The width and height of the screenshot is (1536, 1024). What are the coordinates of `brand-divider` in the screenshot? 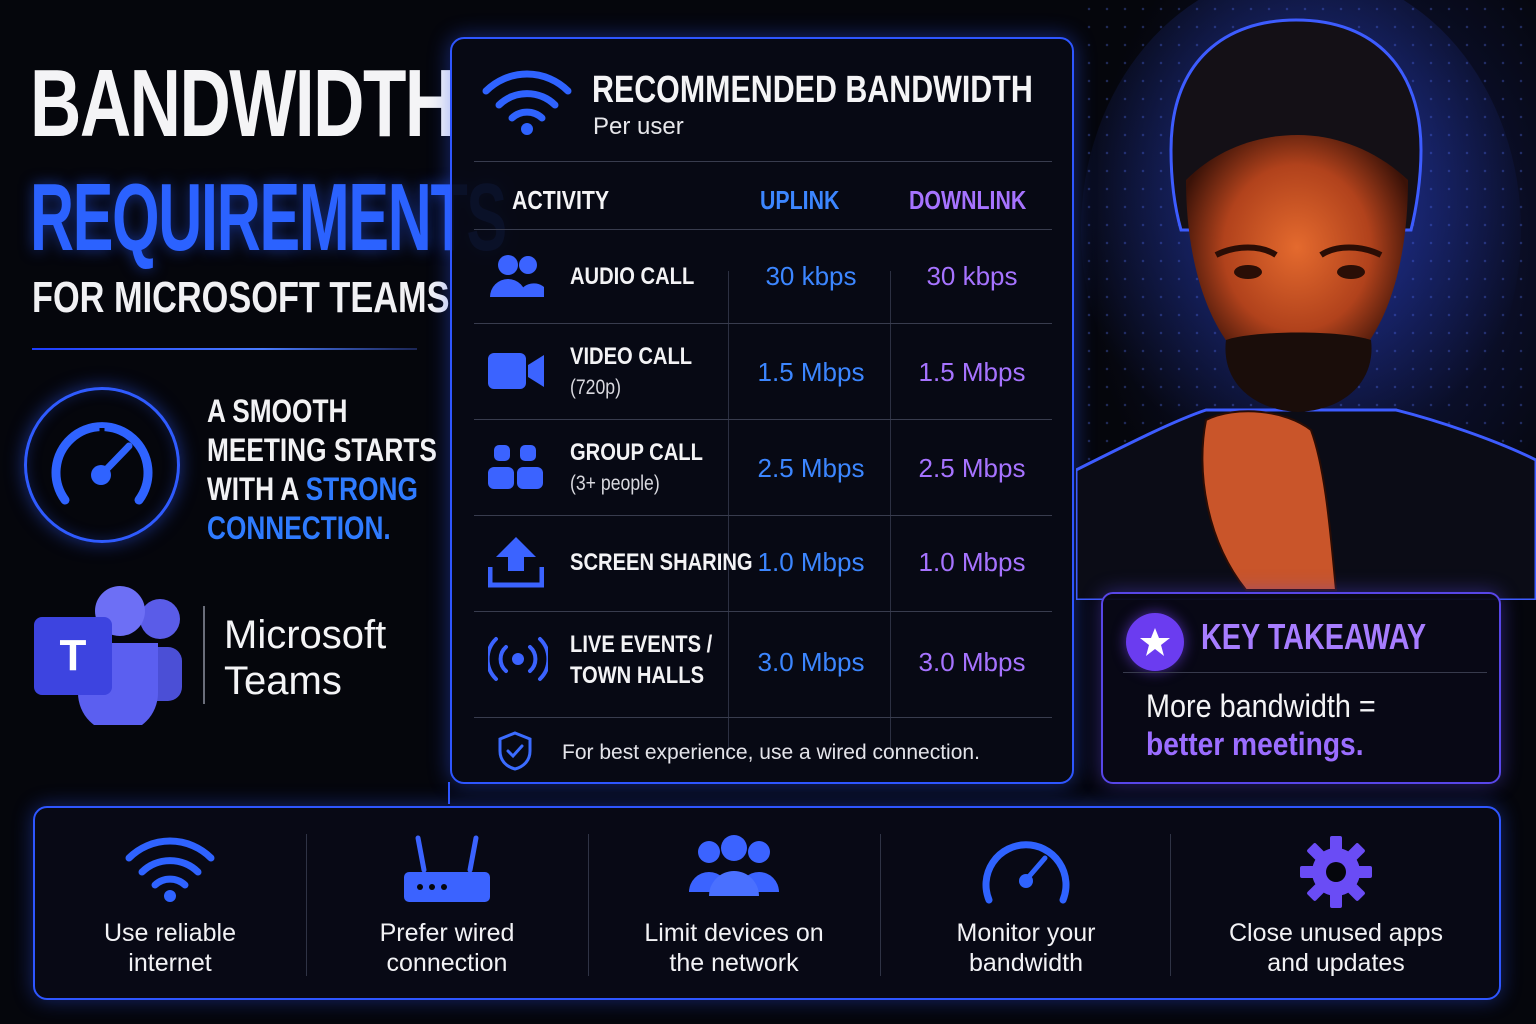 It's located at (204, 655).